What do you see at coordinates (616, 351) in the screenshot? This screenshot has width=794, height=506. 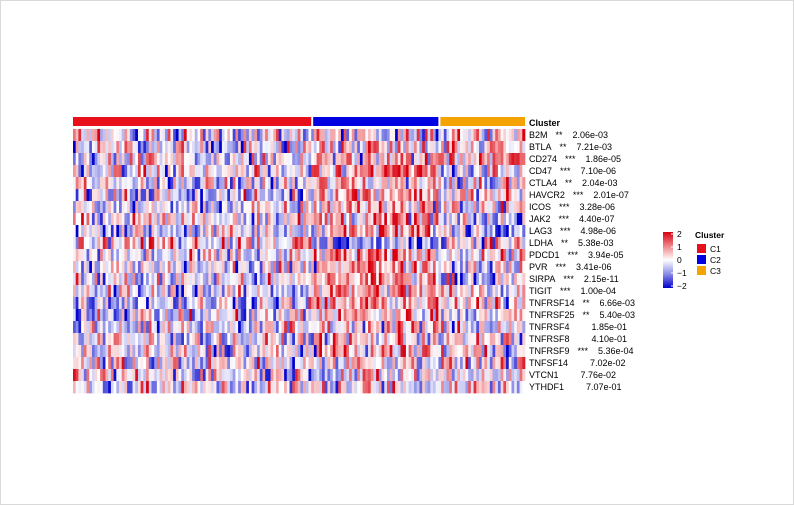 I see `p-value: 5.36e-04` at bounding box center [616, 351].